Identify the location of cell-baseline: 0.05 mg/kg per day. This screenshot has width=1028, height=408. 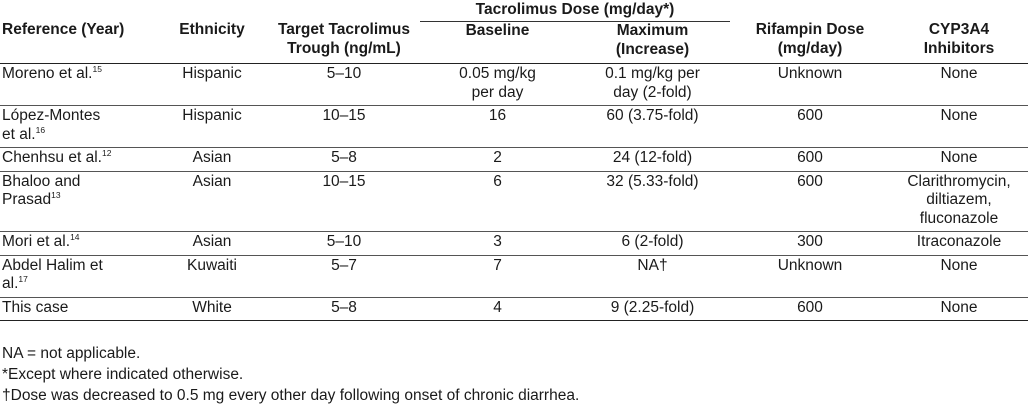
(497, 84).